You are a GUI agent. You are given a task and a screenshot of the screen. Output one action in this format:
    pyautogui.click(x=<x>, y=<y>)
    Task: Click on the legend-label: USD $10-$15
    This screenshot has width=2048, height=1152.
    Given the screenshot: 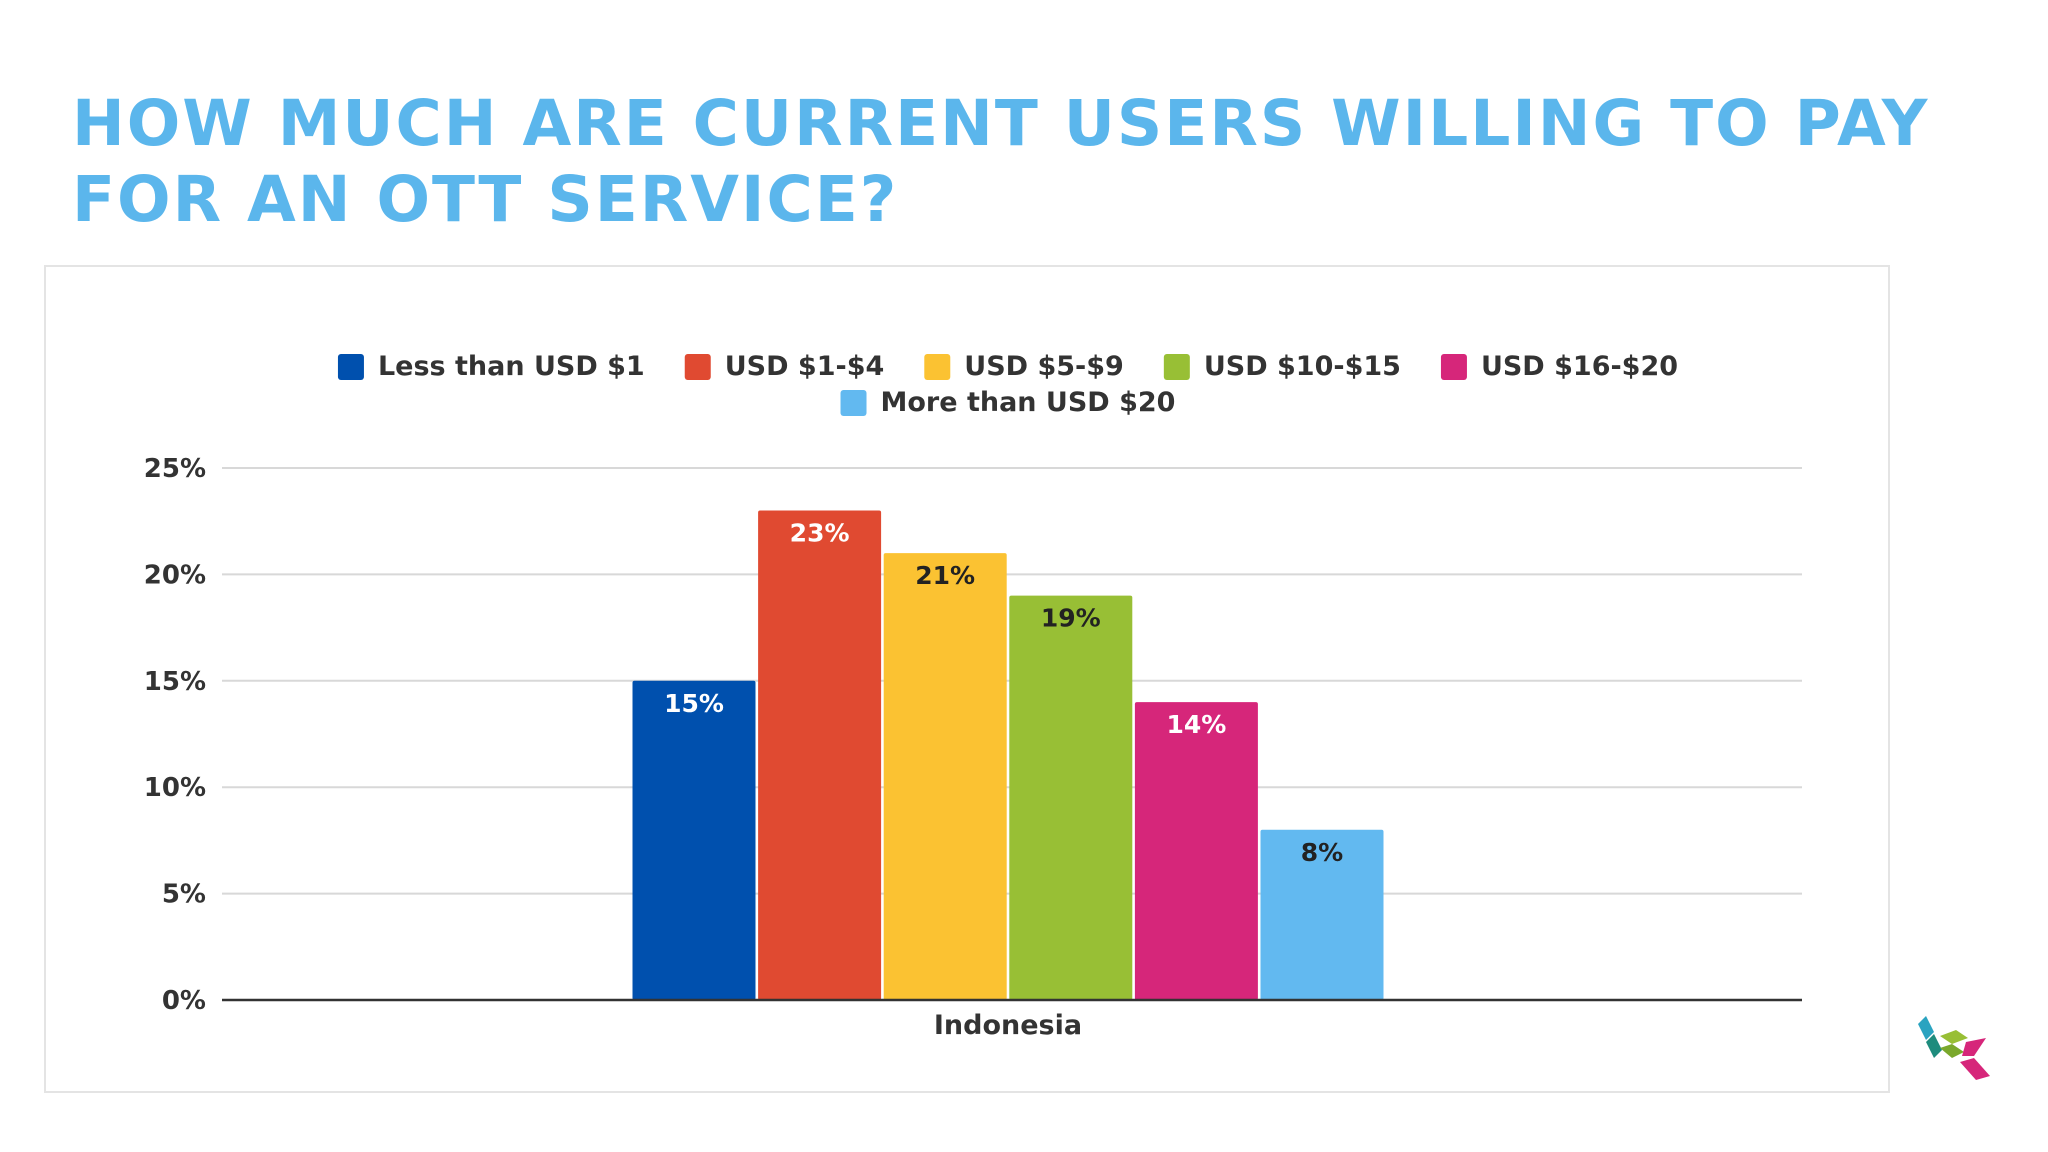 What is the action you would take?
    pyautogui.click(x=1302, y=366)
    